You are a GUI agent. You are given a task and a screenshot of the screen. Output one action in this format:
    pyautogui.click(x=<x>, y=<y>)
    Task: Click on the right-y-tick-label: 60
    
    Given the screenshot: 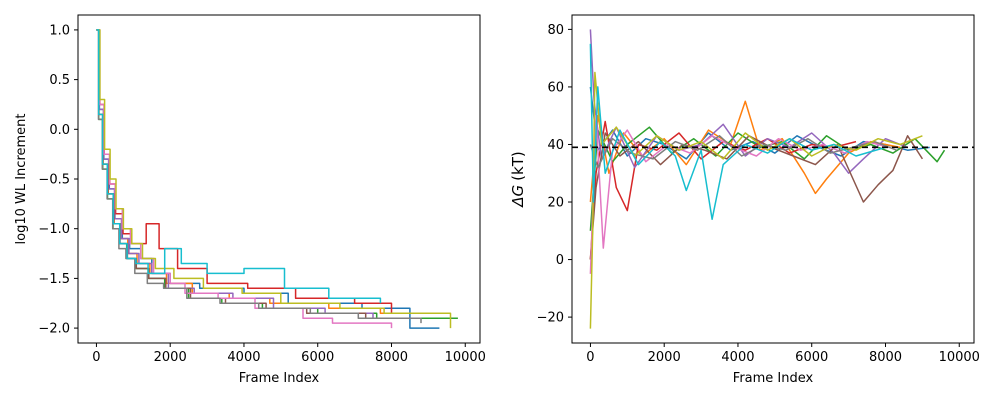 What is the action you would take?
    pyautogui.click(x=555, y=87)
    